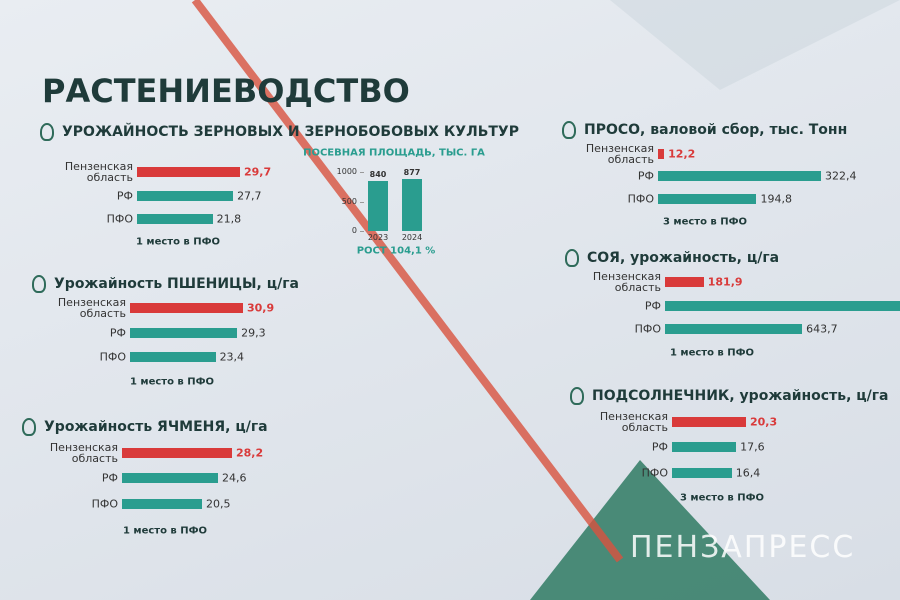 The height and width of the screenshot is (600, 900). What do you see at coordinates (822, 329) in the screenshot?
I see `value-label: 643,7` at bounding box center [822, 329].